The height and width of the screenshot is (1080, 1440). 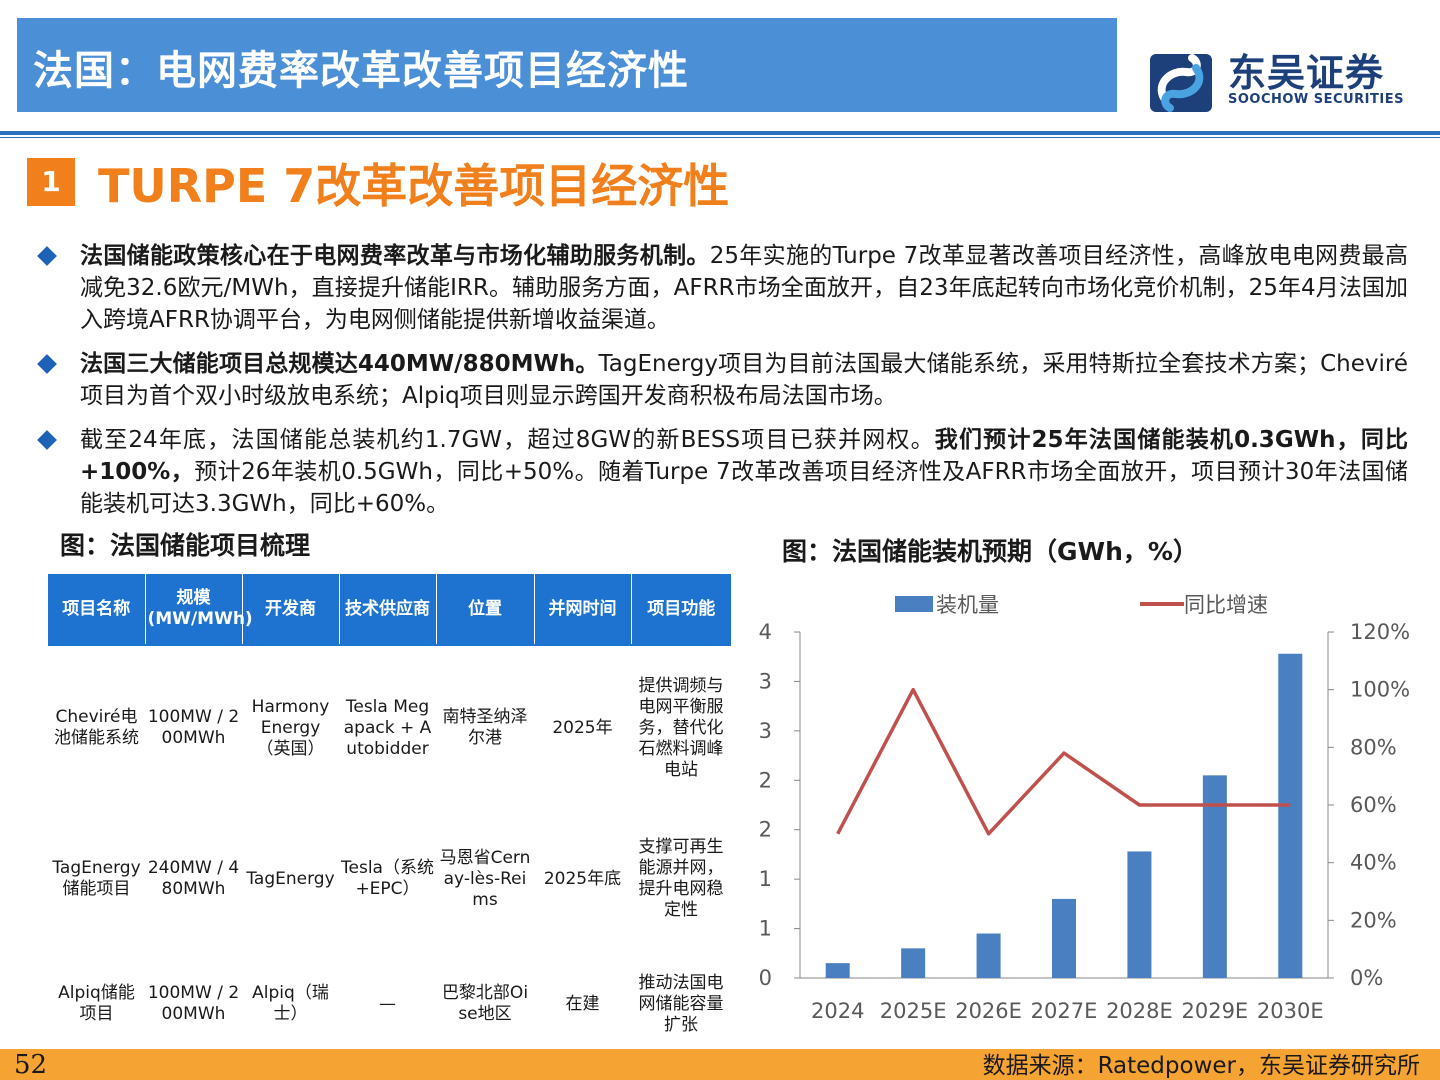 I want to click on table-header-row: 项目名称 规模(MW/MWh) 开发商 技术供应商 位置 并网时间 项目功能, so click(x=389, y=609).